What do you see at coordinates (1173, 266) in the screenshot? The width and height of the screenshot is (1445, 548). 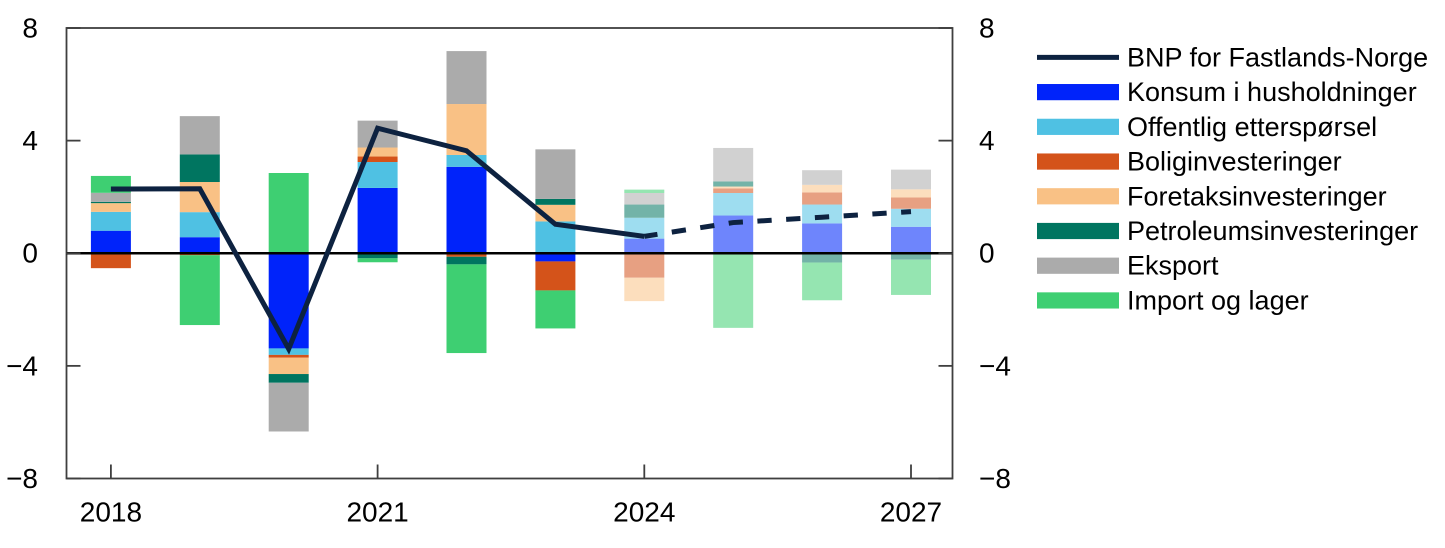 I see `svg-text: Eksport` at bounding box center [1173, 266].